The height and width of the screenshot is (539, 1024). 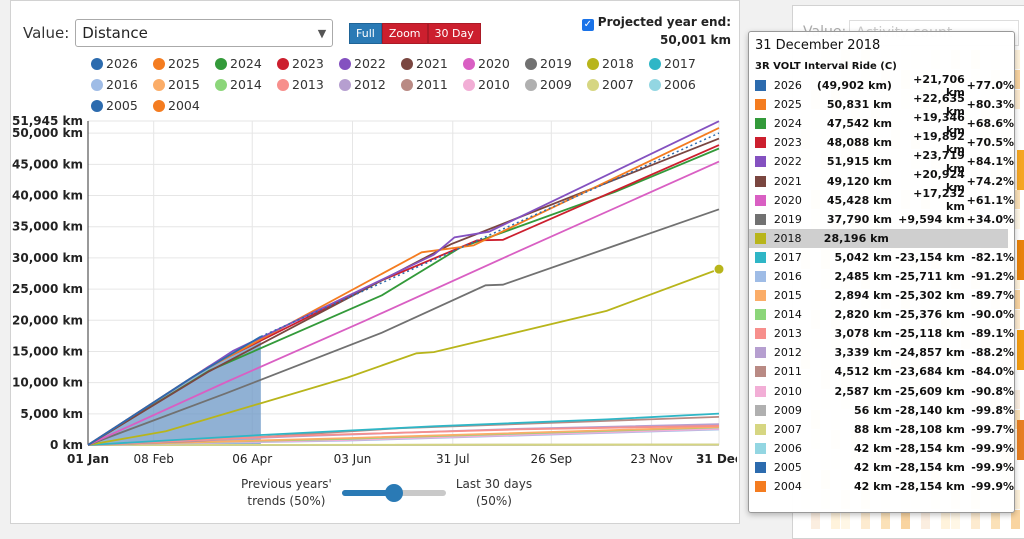 What do you see at coordinates (494, 84) in the screenshot?
I see `legend-item-2010: 2010` at bounding box center [494, 84].